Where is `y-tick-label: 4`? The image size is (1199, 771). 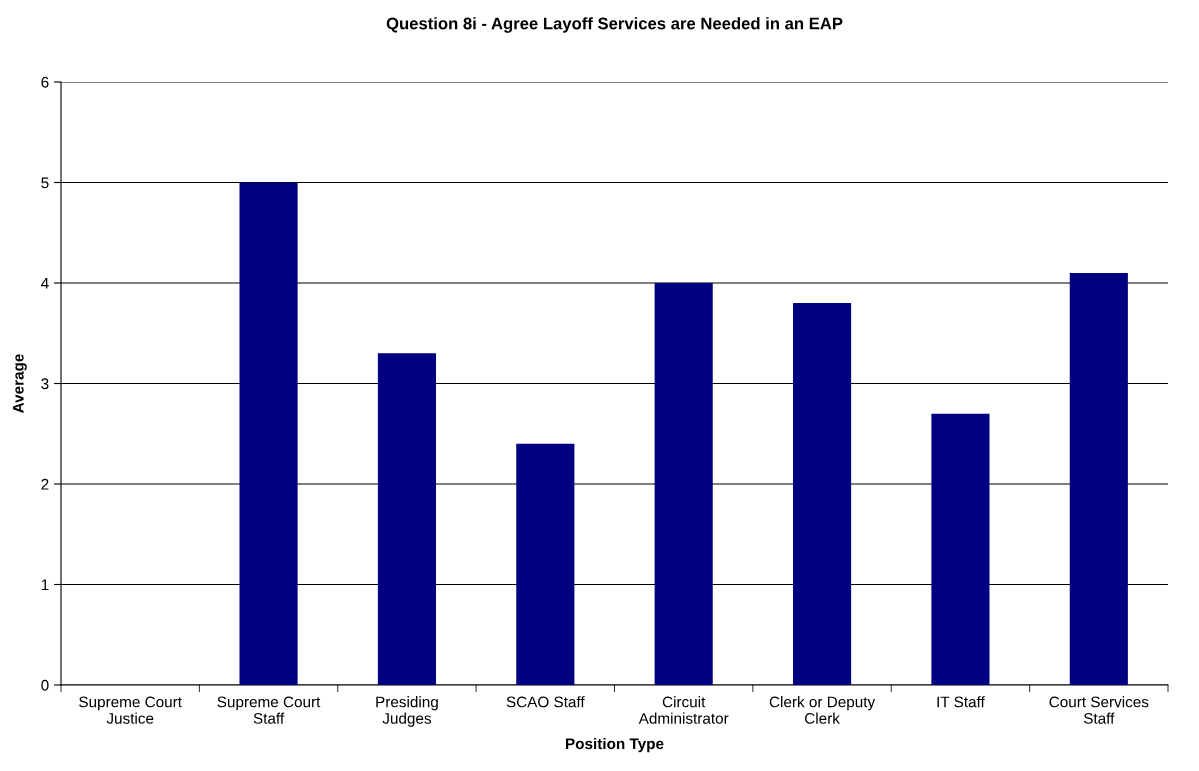 y-tick-label: 4 is located at coordinates (45, 283).